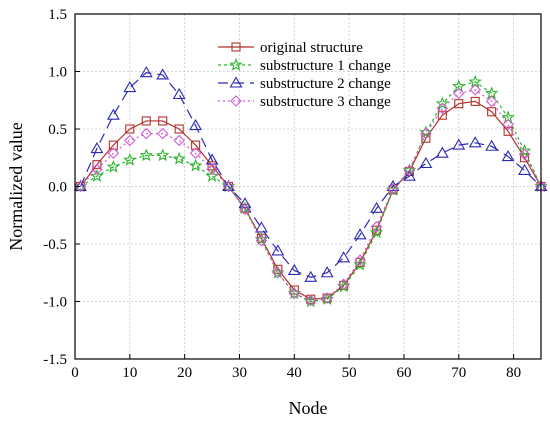 The image size is (550, 426). I want to click on legend-label: original structure, so click(311, 48).